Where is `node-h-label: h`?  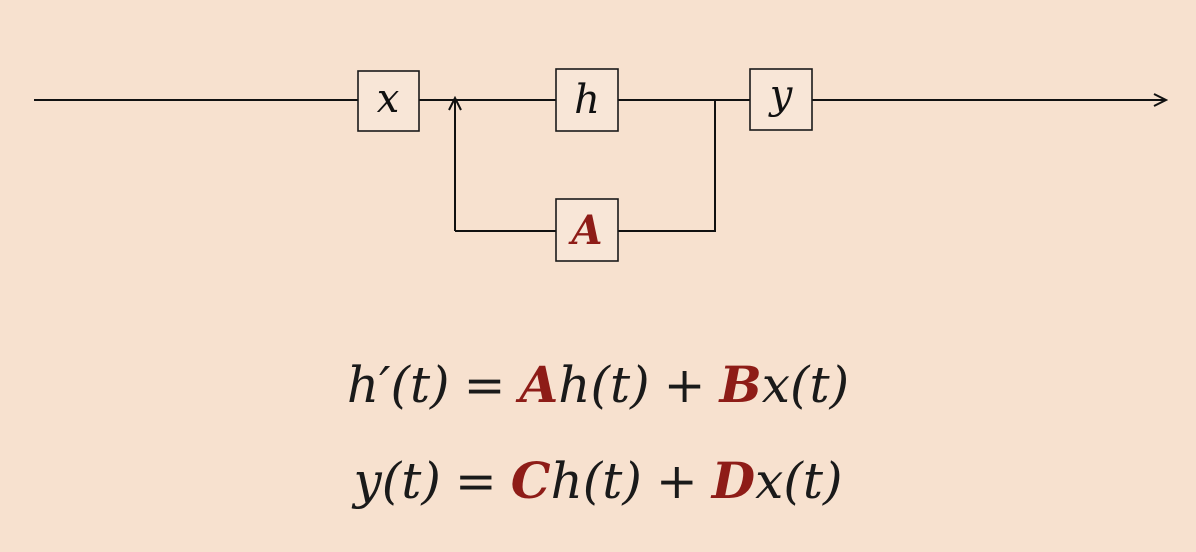
node-h-label: h is located at coordinates (587, 100).